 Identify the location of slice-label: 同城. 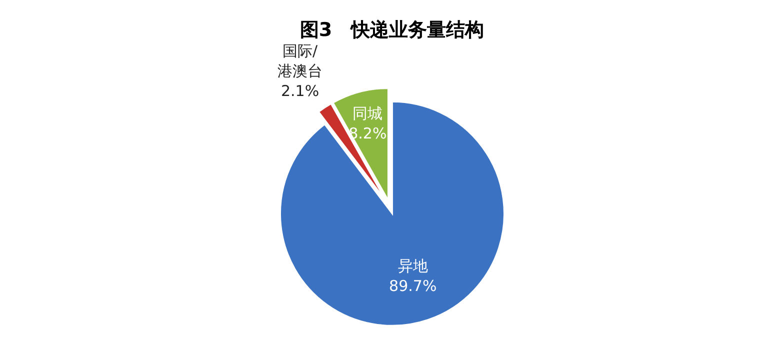
(367, 113).